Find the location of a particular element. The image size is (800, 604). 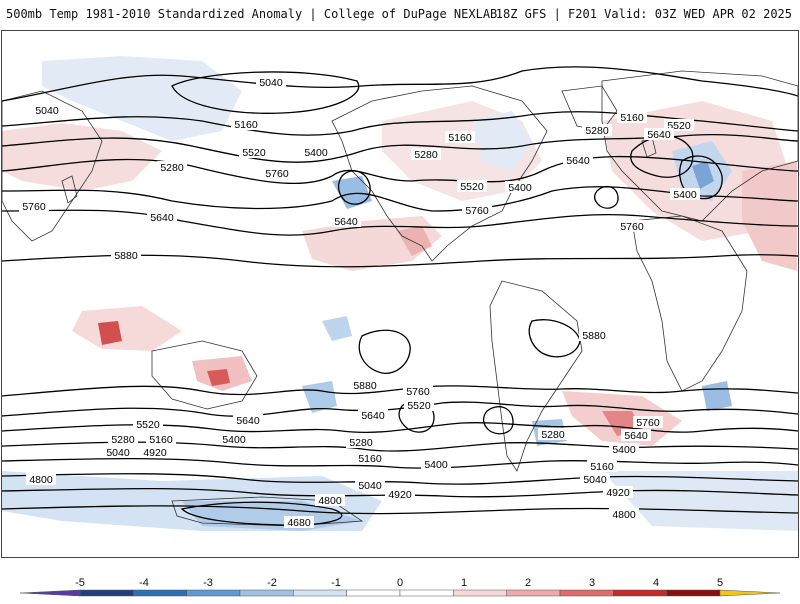

colorbar-tick-label: 1 is located at coordinates (464, 583).